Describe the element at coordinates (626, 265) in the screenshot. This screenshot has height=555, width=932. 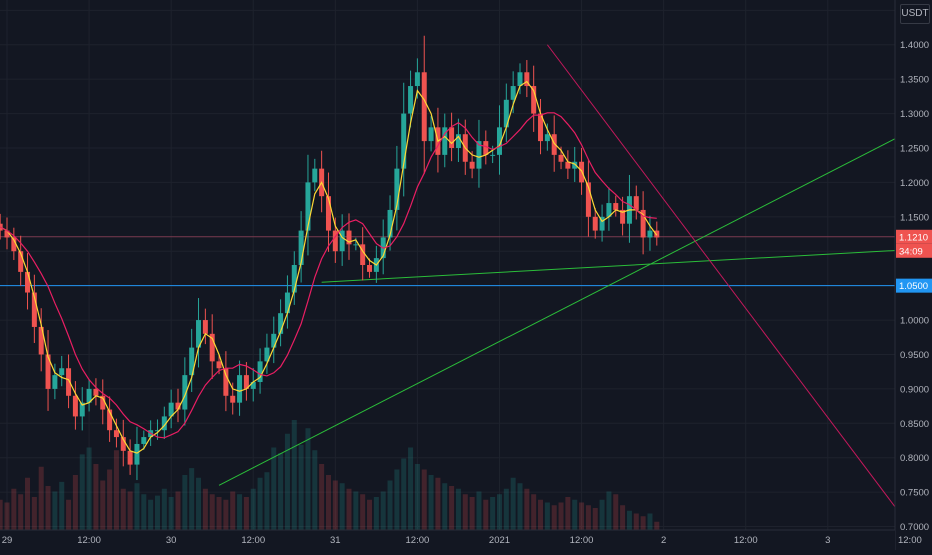
I see `trendline-green` at that location.